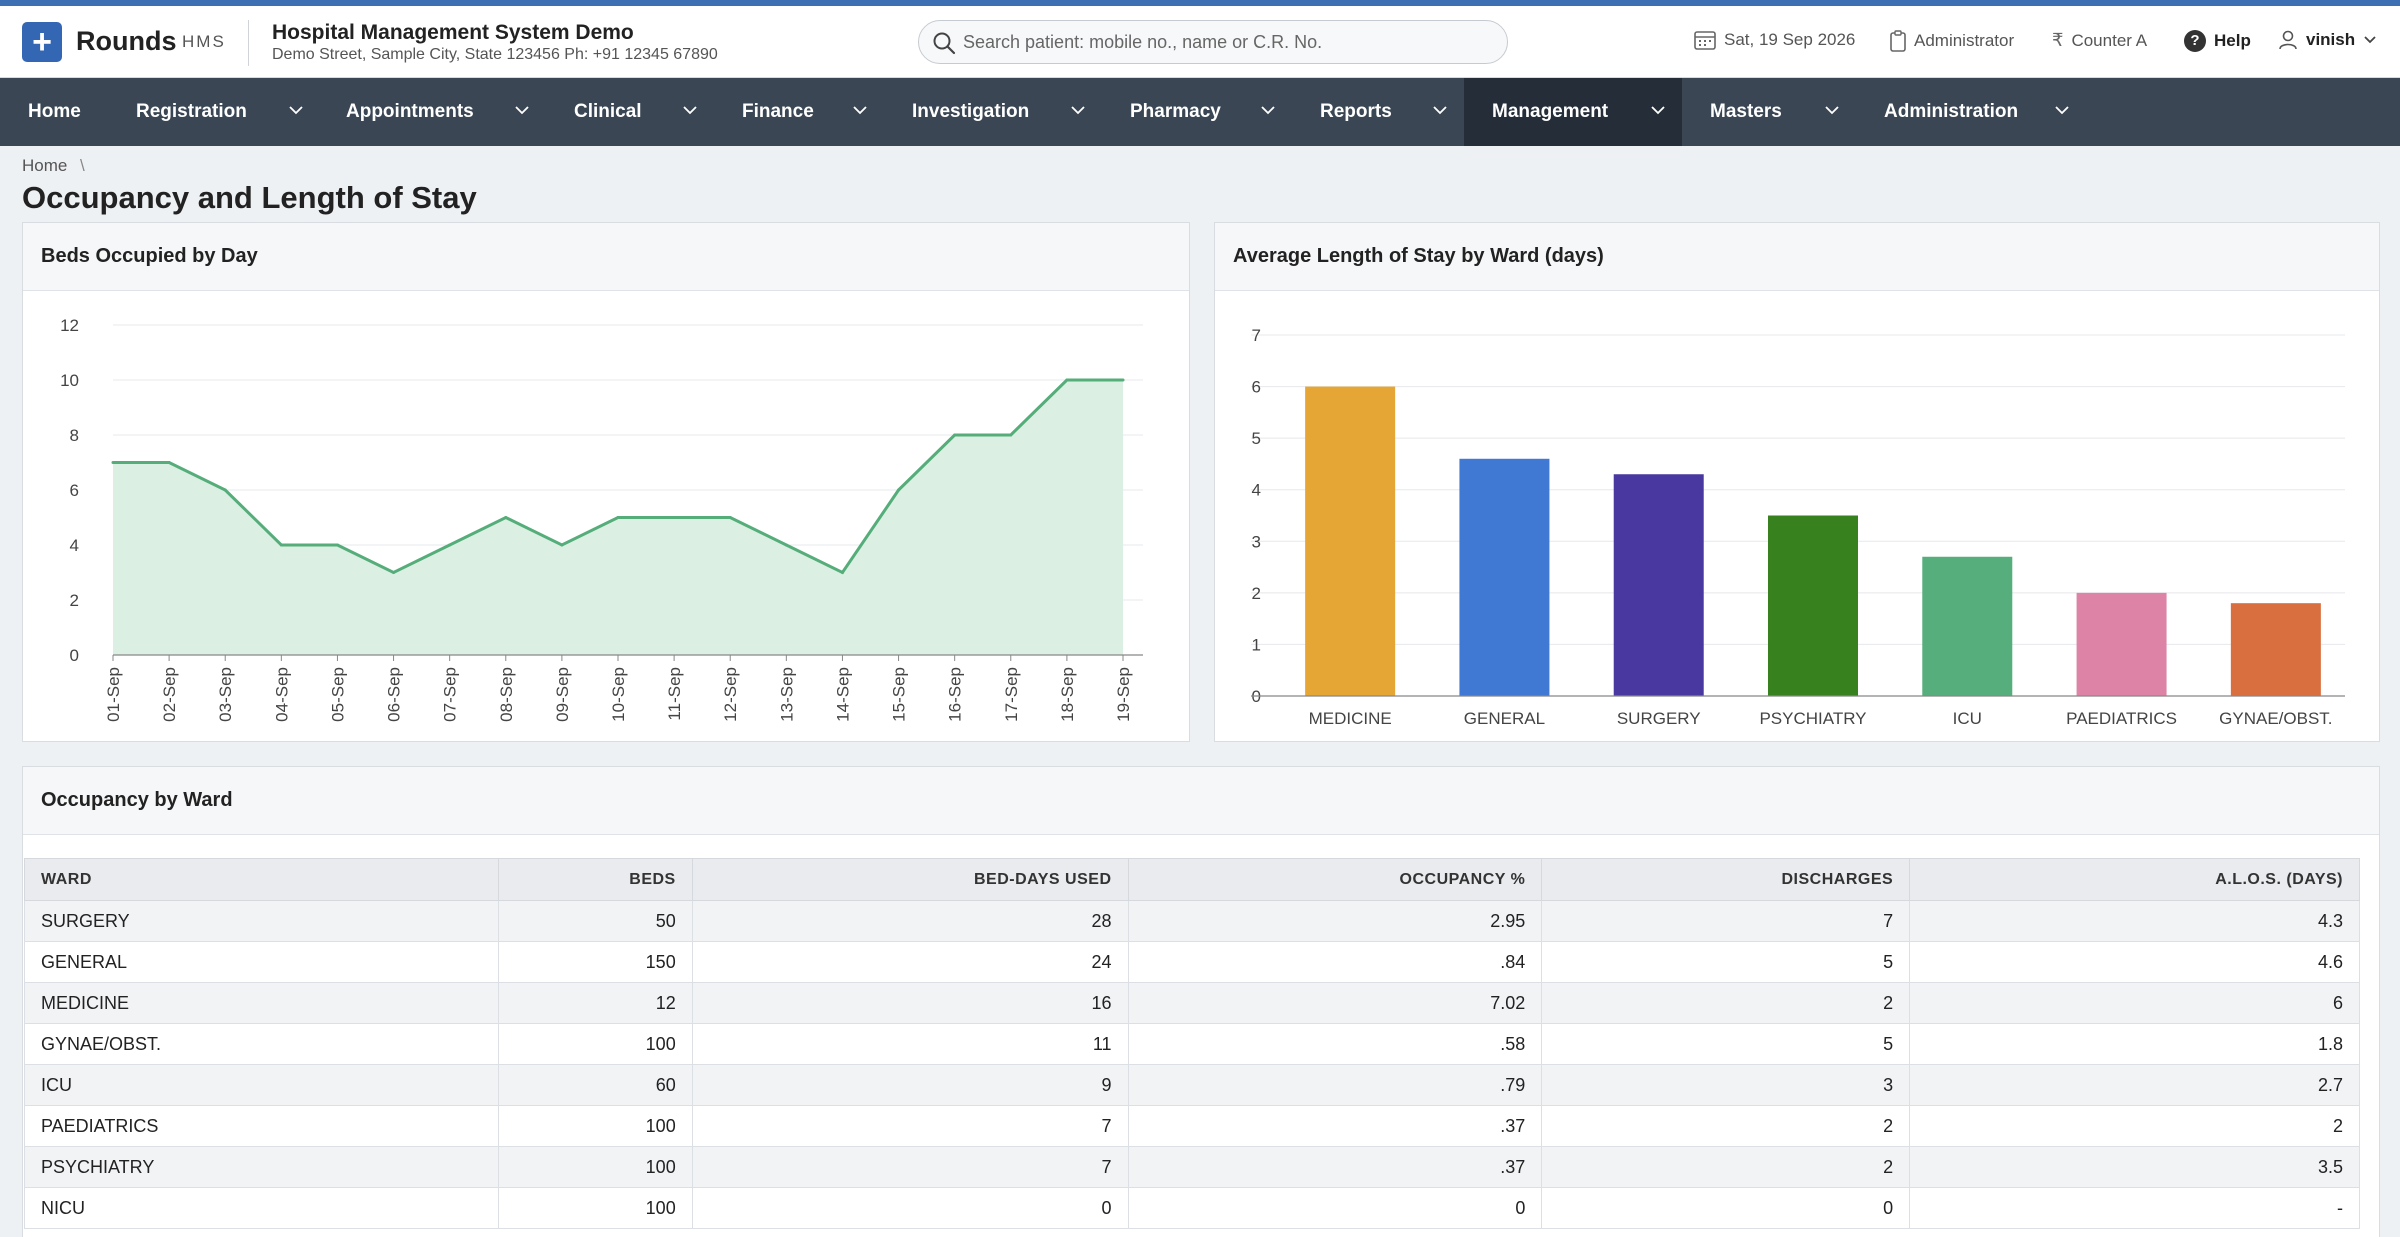 This screenshot has width=2400, height=1237. What do you see at coordinates (261, 879) in the screenshot?
I see `col-ward: WARD` at bounding box center [261, 879].